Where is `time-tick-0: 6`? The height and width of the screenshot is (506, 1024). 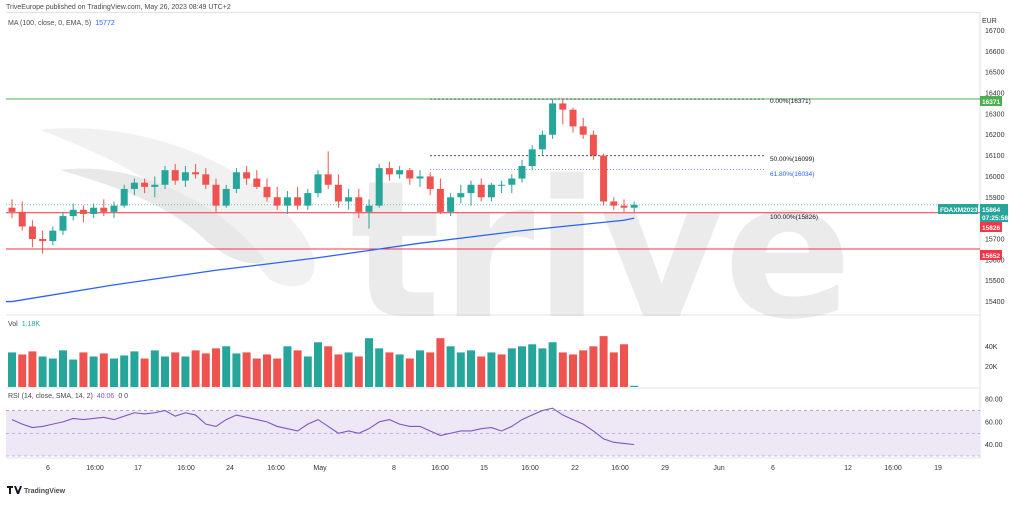
time-tick-0: 6 is located at coordinates (48, 468).